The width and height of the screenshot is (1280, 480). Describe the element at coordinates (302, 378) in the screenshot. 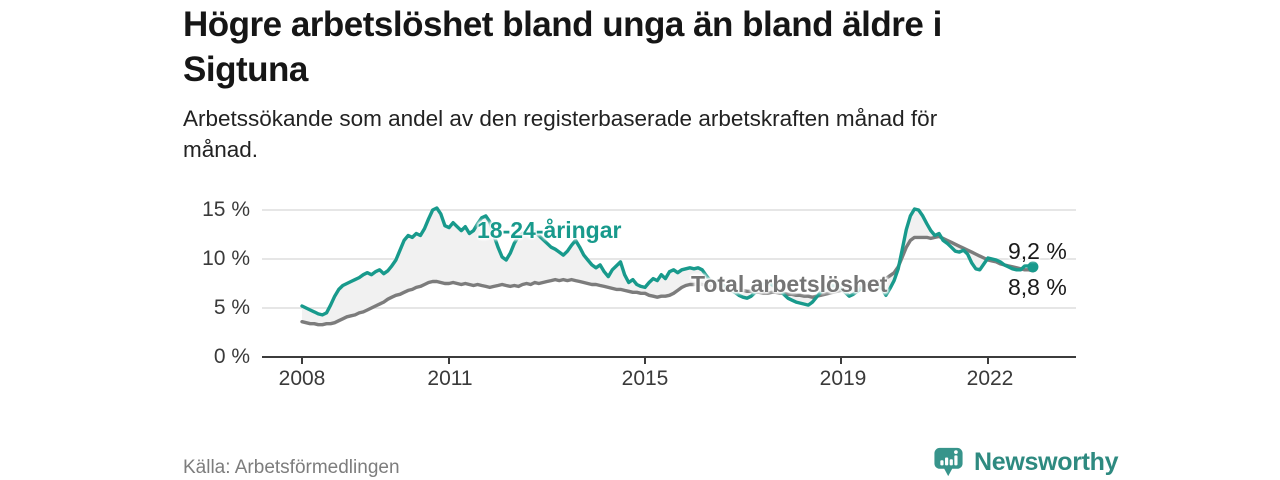

I see `x-axis-tick-label: 2008` at that location.